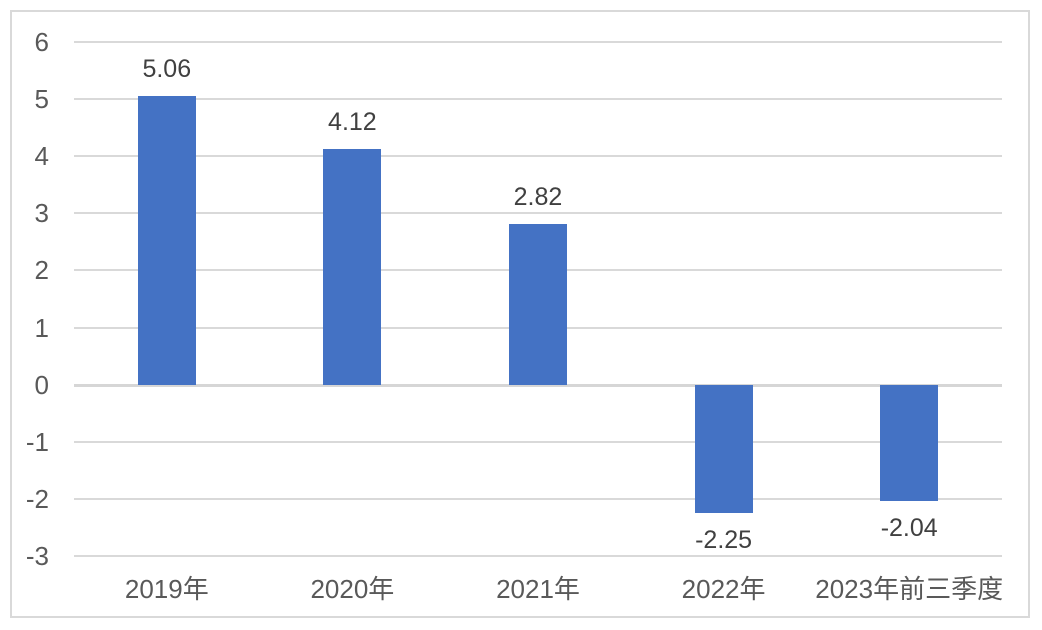 The image size is (1042, 630). I want to click on y-tick-label: -2, so click(37, 498).